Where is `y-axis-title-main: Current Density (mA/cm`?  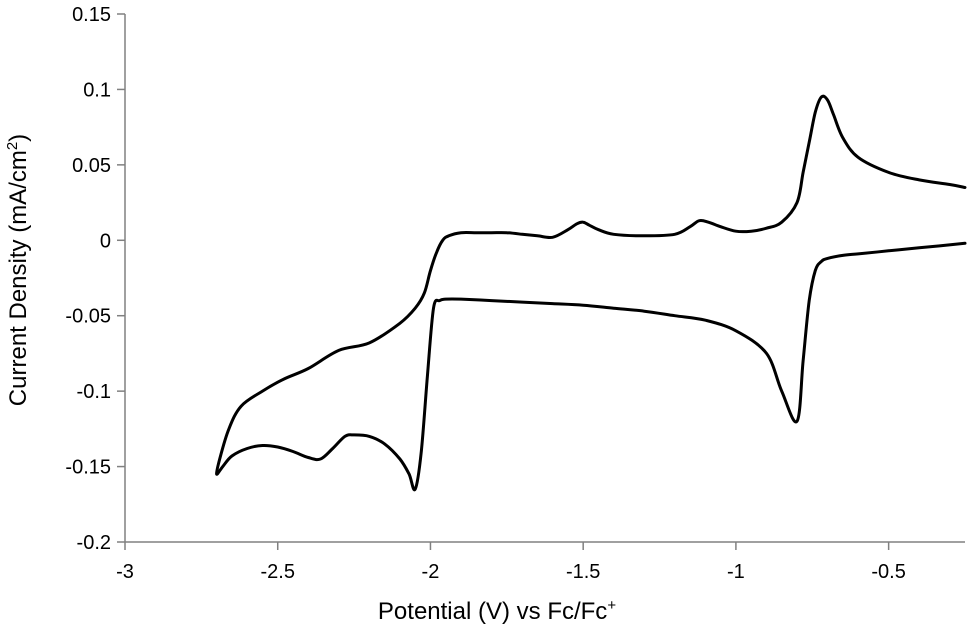 y-axis-title-main: Current Density (mA/cm is located at coordinates (18, 278).